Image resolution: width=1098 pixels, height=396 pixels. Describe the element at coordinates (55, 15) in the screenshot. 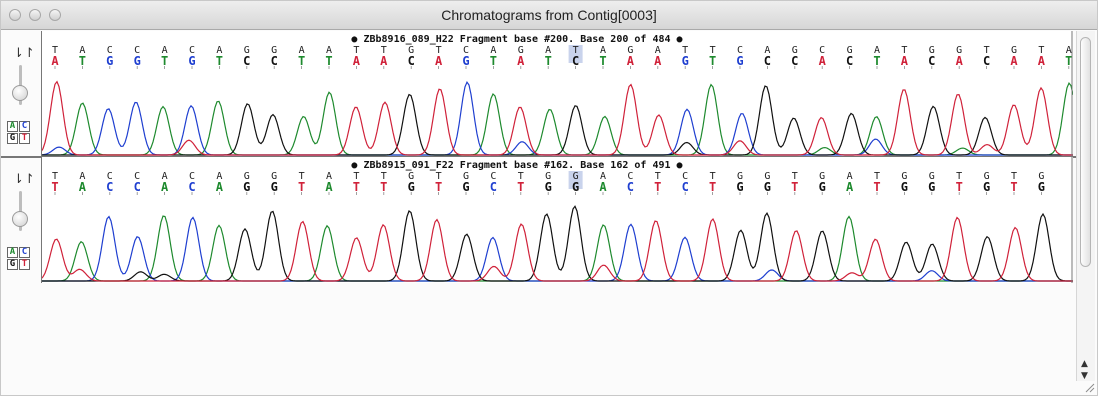

I see `zoom-button` at that location.